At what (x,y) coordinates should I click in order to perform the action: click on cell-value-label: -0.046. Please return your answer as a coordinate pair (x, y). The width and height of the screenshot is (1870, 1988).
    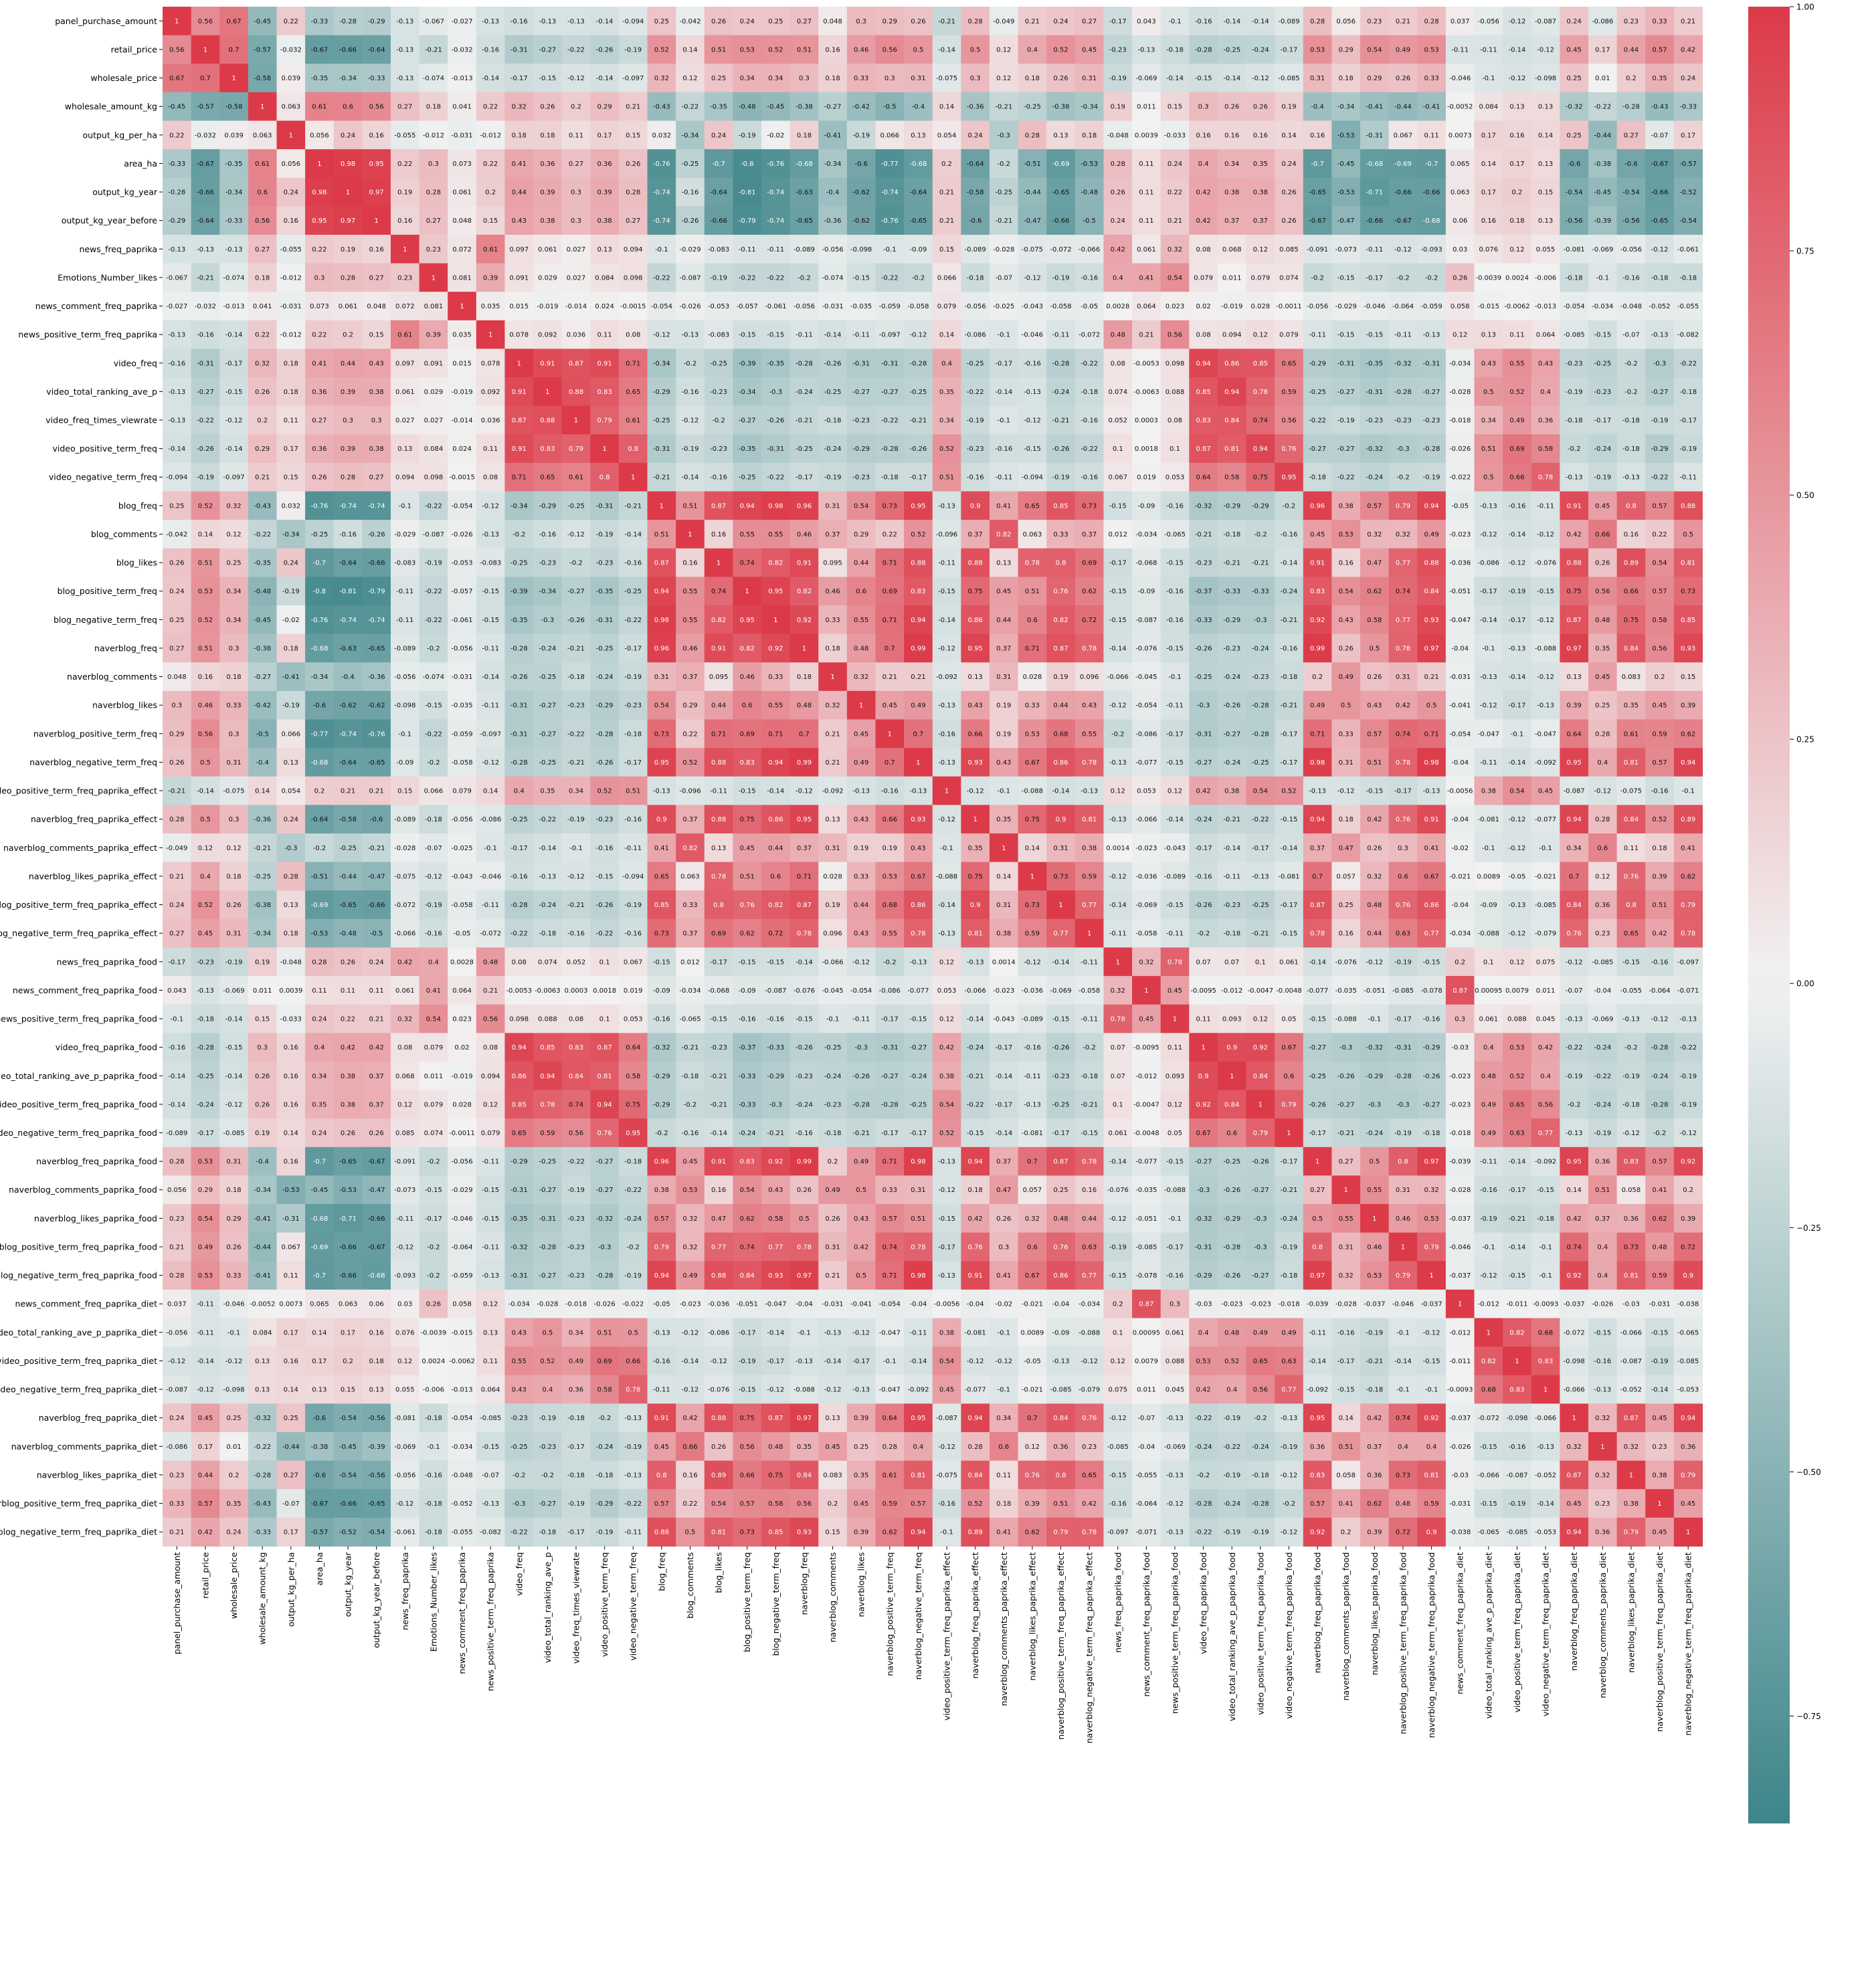
    Looking at the image, I should click on (491, 876).